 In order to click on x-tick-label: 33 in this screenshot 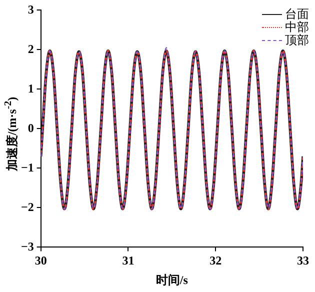, I will do `click(303, 260)`.